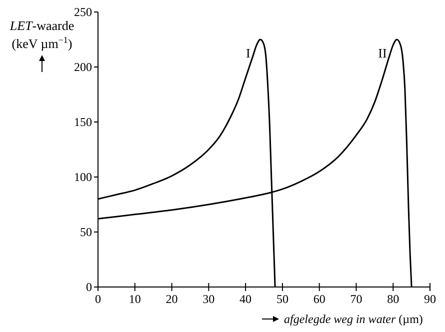  What do you see at coordinates (248, 53) in the screenshot?
I see `series-label: I` at bounding box center [248, 53].